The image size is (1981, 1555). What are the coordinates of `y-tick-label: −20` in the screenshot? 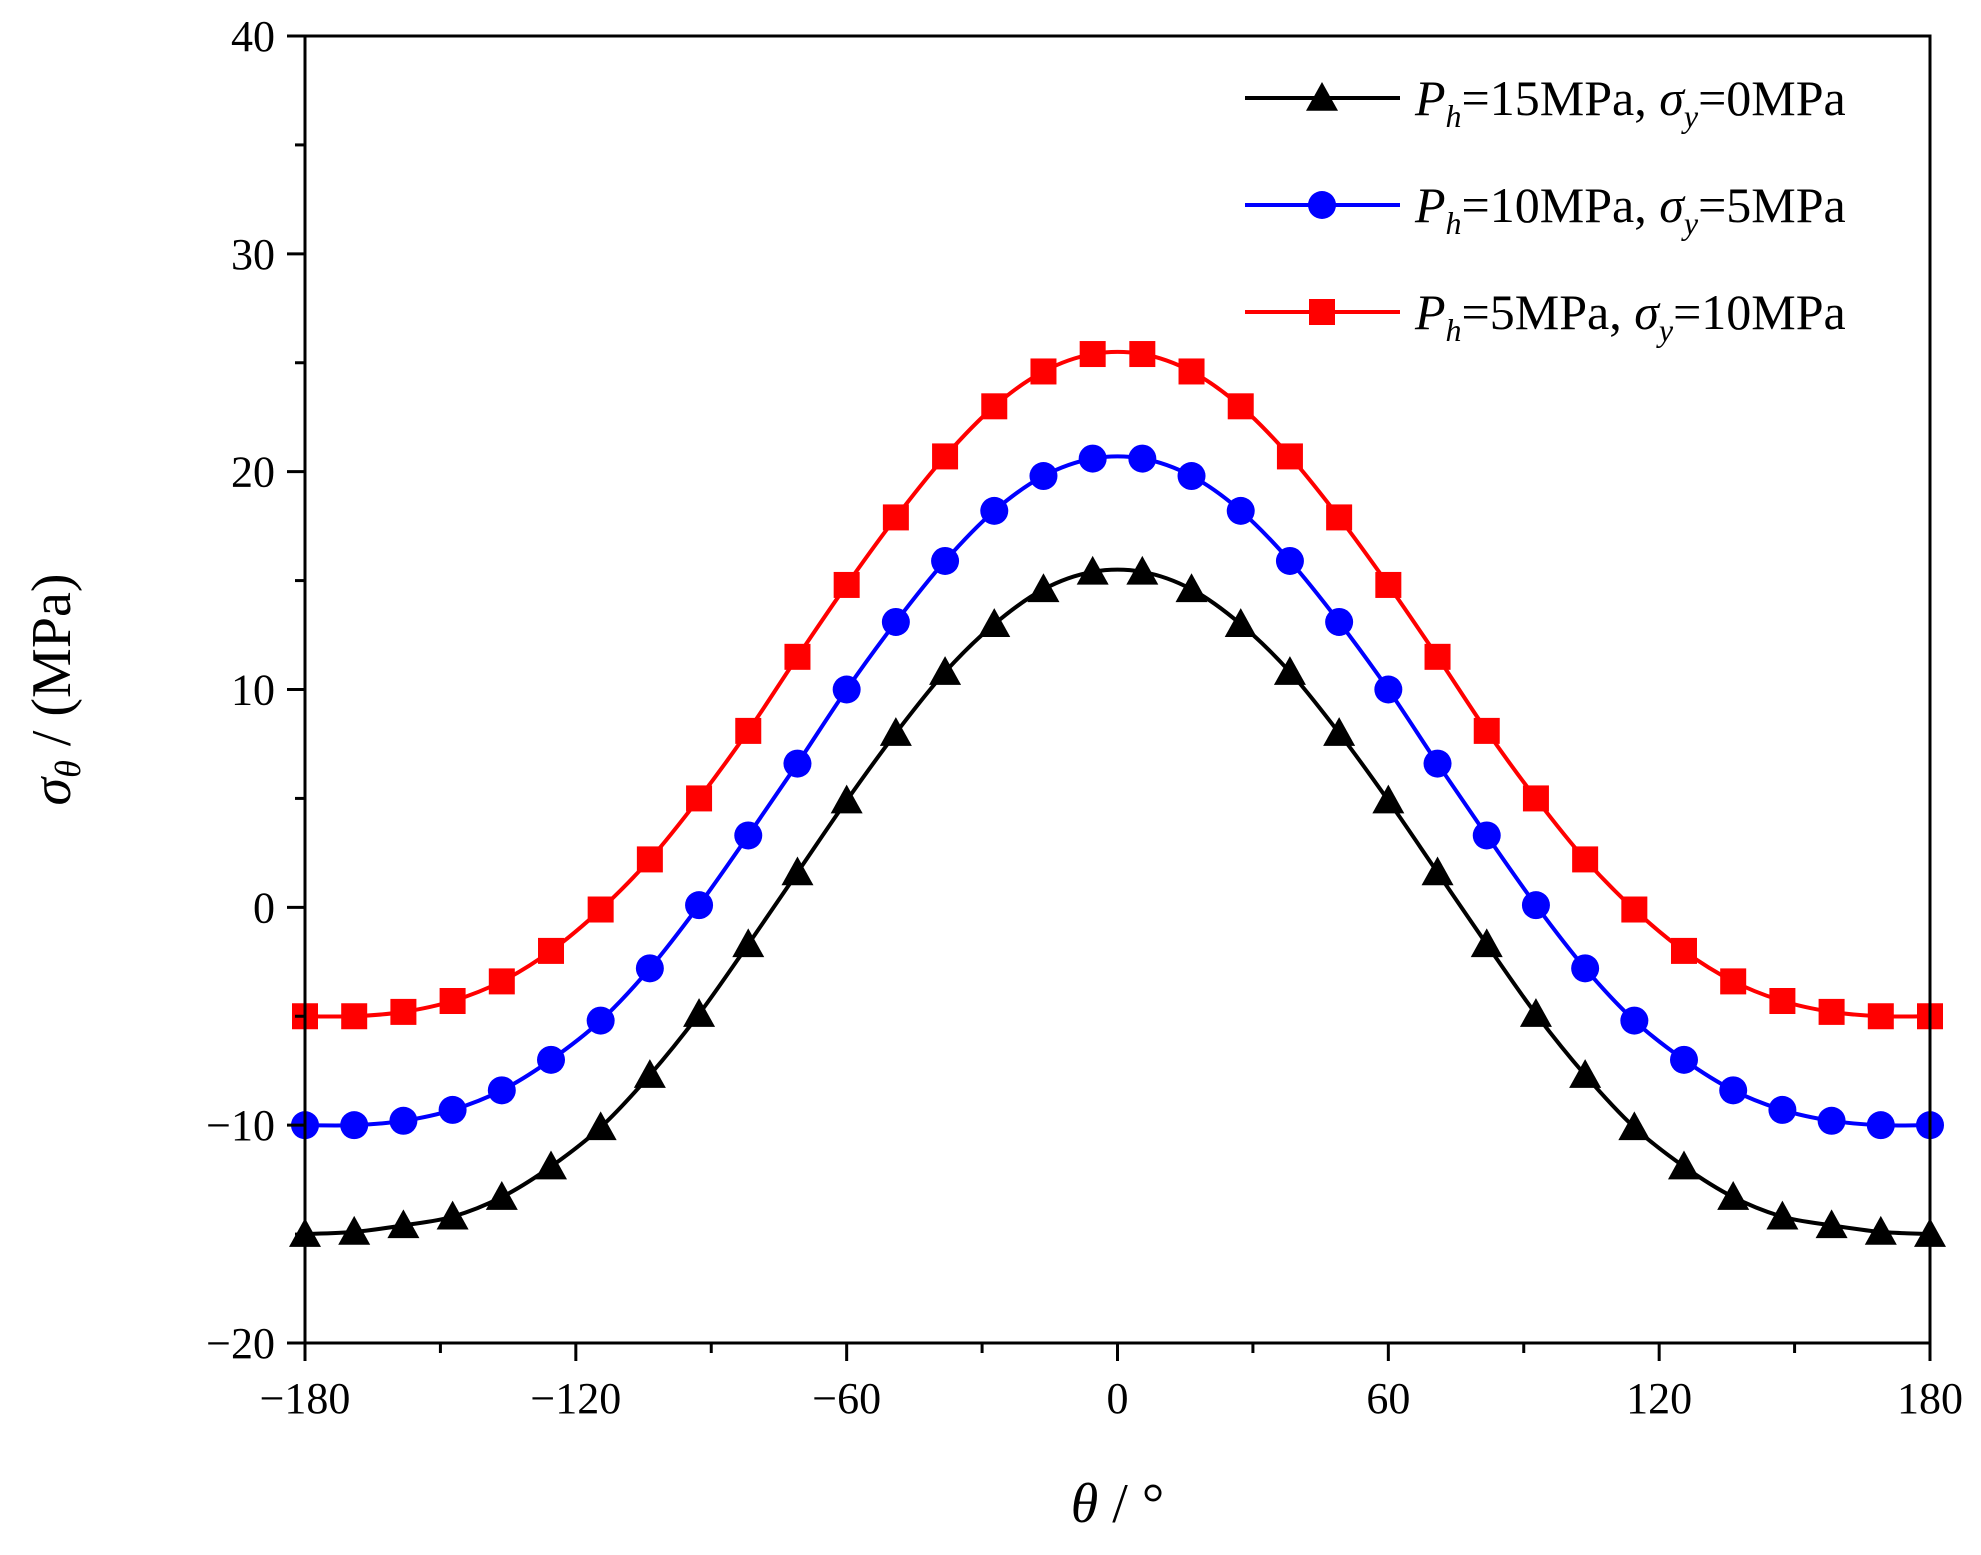 It's located at (240, 1343).